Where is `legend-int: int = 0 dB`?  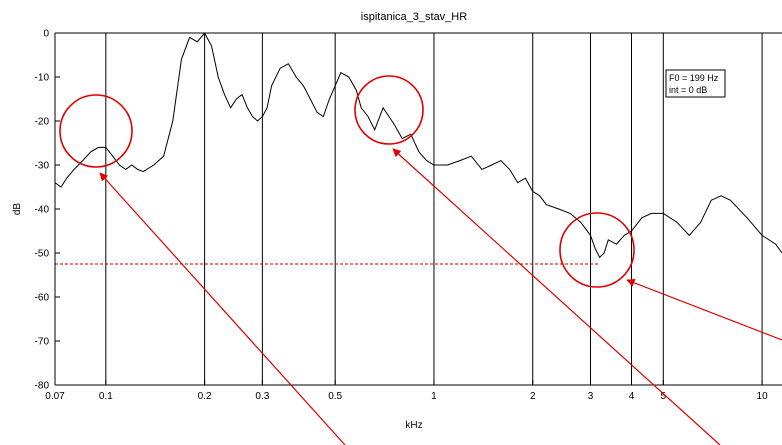 legend-int: int = 0 dB is located at coordinates (688, 90).